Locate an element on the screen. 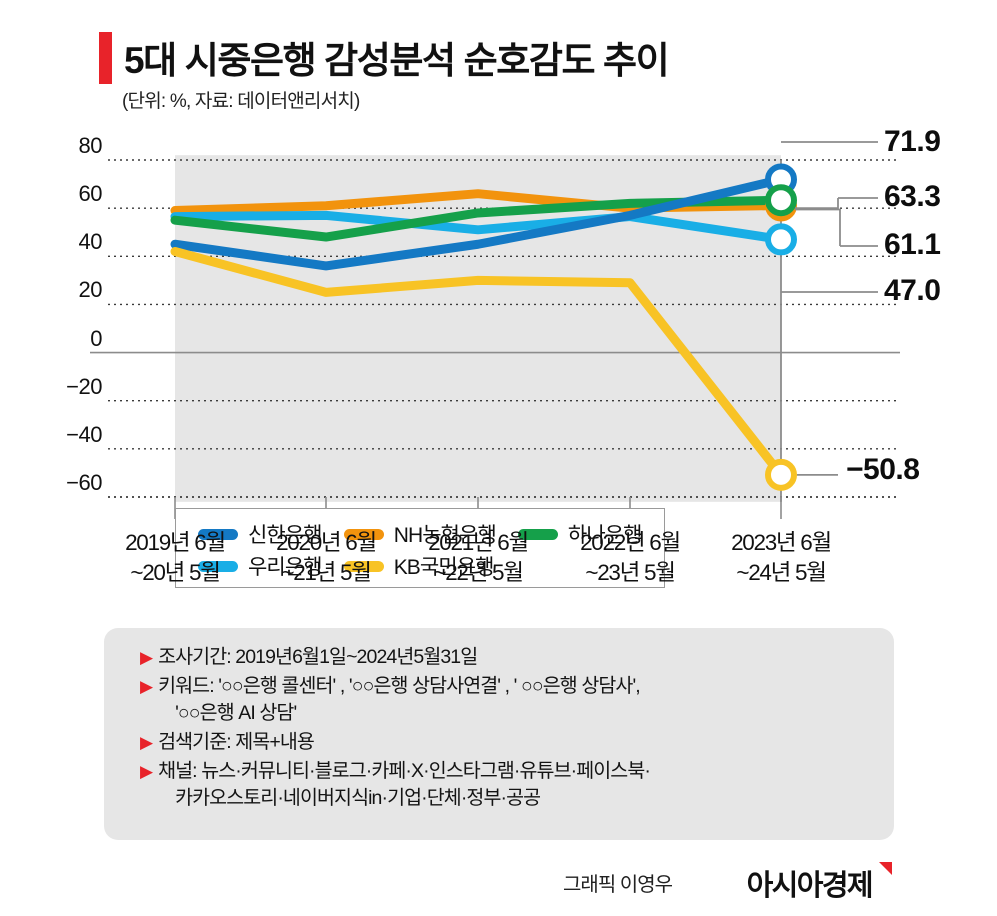  endpoint-marker-KB국민은행 is located at coordinates (781, 474).